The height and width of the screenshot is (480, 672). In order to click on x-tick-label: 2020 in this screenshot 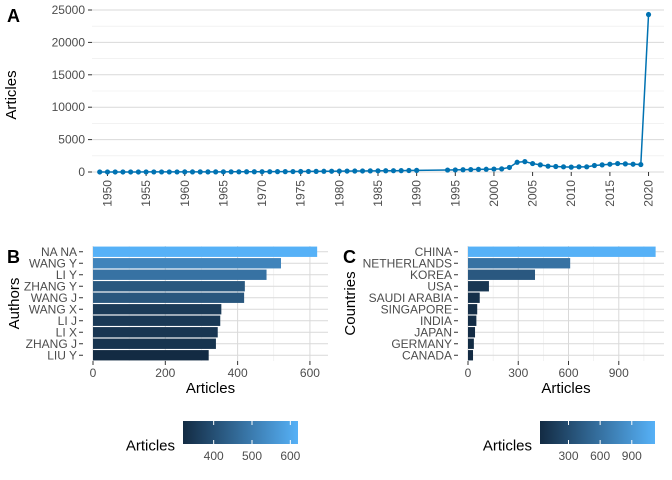, I will do `click(649, 193)`.